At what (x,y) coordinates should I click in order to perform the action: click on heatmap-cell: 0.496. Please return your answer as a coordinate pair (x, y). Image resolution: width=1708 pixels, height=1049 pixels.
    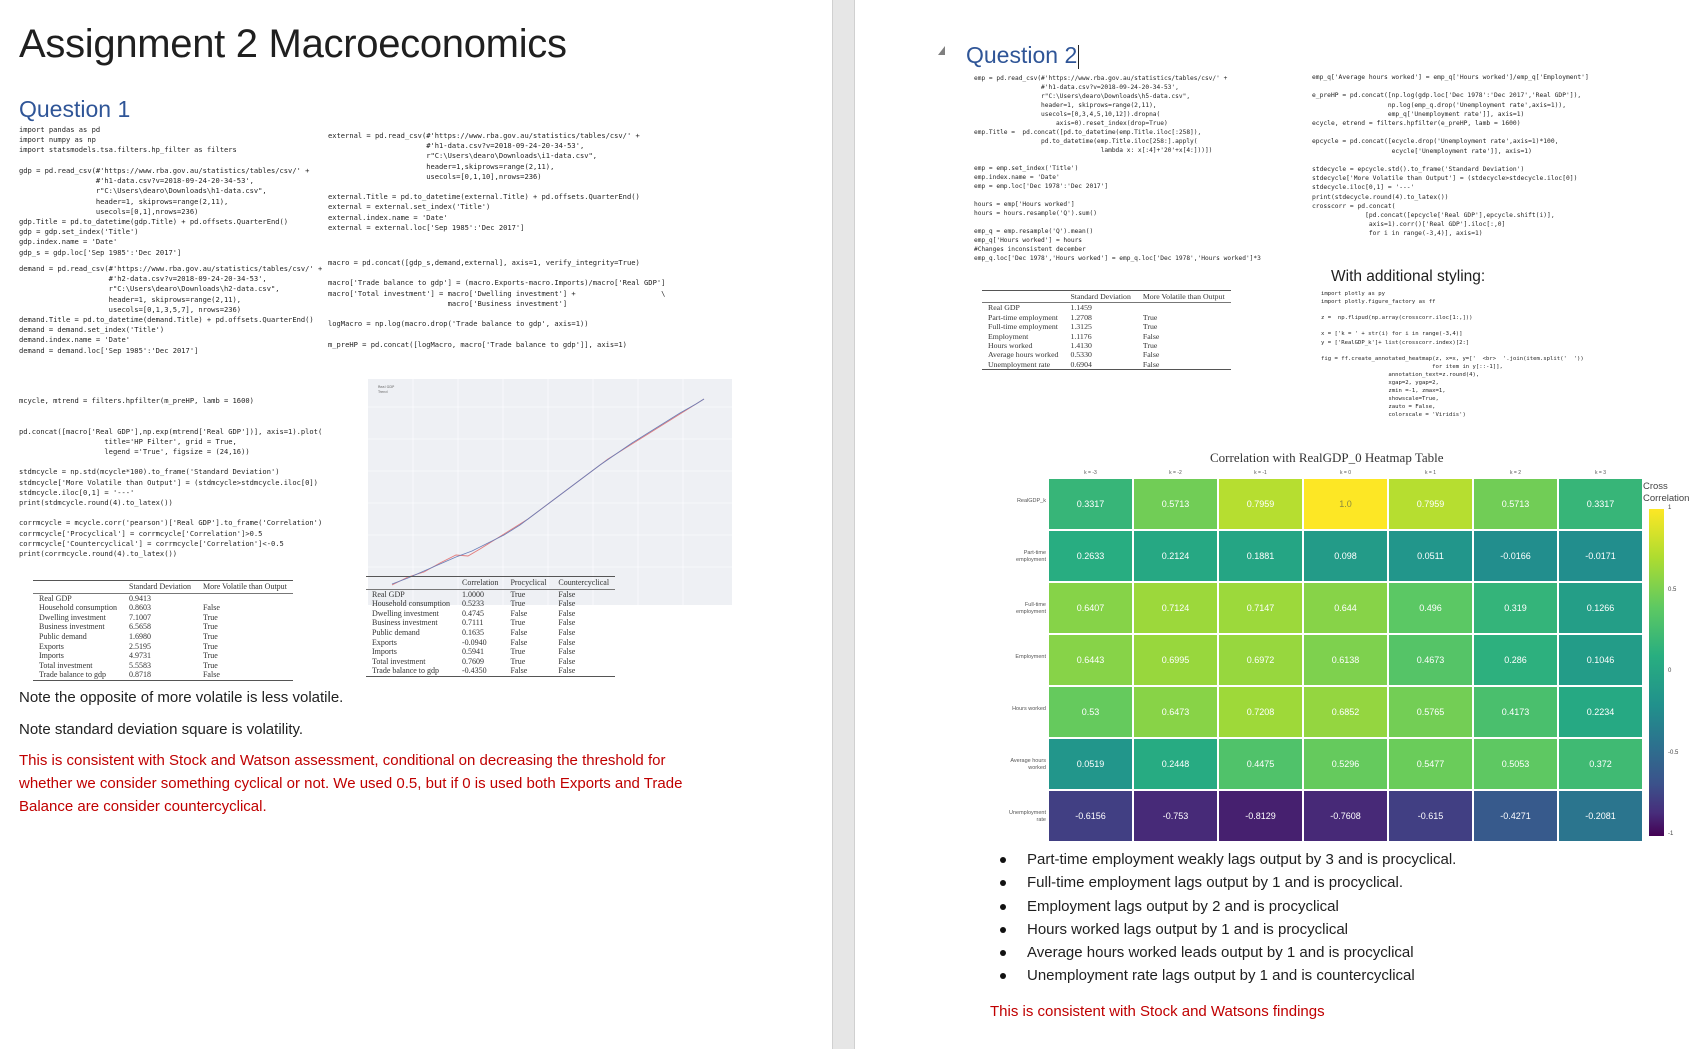
    Looking at the image, I should click on (1430, 608).